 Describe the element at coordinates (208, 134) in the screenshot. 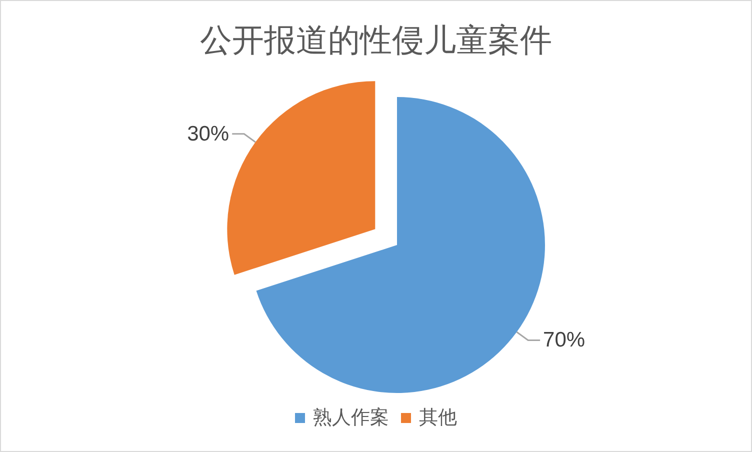

I see `data-label: 30%` at that location.